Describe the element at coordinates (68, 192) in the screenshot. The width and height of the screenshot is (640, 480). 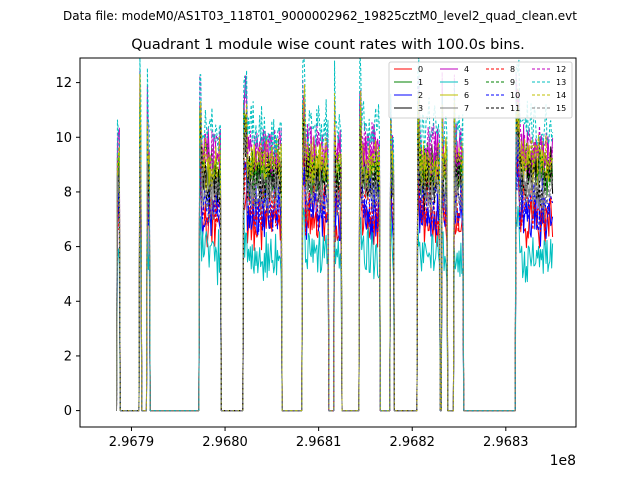
I see `y-tick-label: 8` at that location.